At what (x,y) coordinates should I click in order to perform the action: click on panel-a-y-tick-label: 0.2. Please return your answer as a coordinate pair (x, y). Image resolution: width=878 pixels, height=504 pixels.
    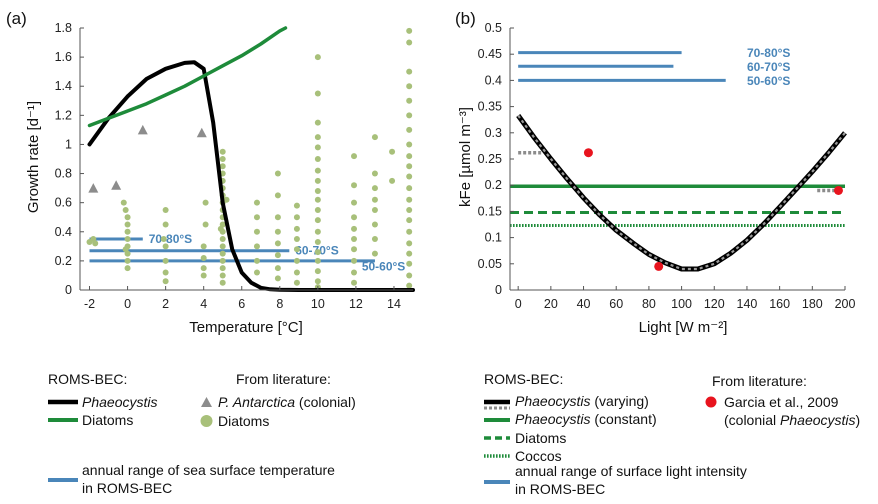
    Looking at the image, I should click on (63, 261).